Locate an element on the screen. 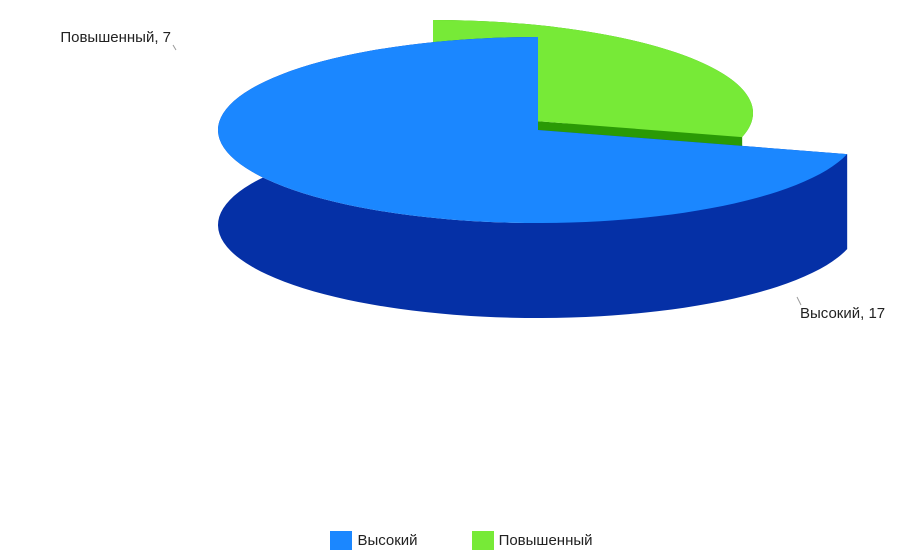 The width and height of the screenshot is (923, 554). legend-item-povyshennyy: Повышенный is located at coordinates (532, 540).